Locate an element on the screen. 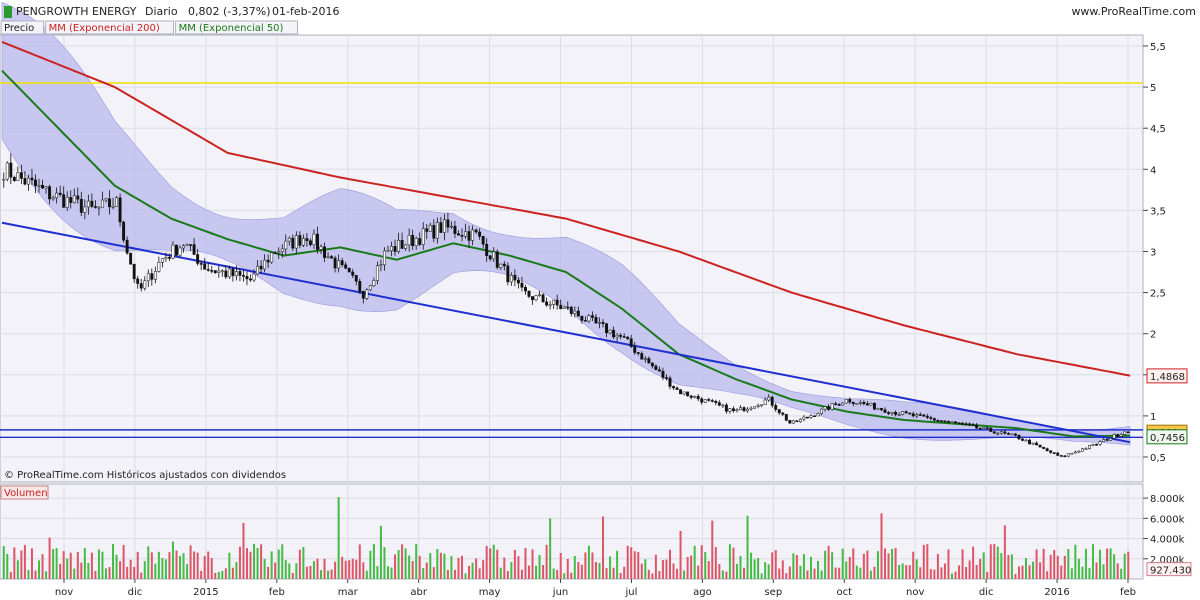 Image resolution: width=1200 pixels, height=600 pixels. volume-label-box is located at coordinates (24, 492).